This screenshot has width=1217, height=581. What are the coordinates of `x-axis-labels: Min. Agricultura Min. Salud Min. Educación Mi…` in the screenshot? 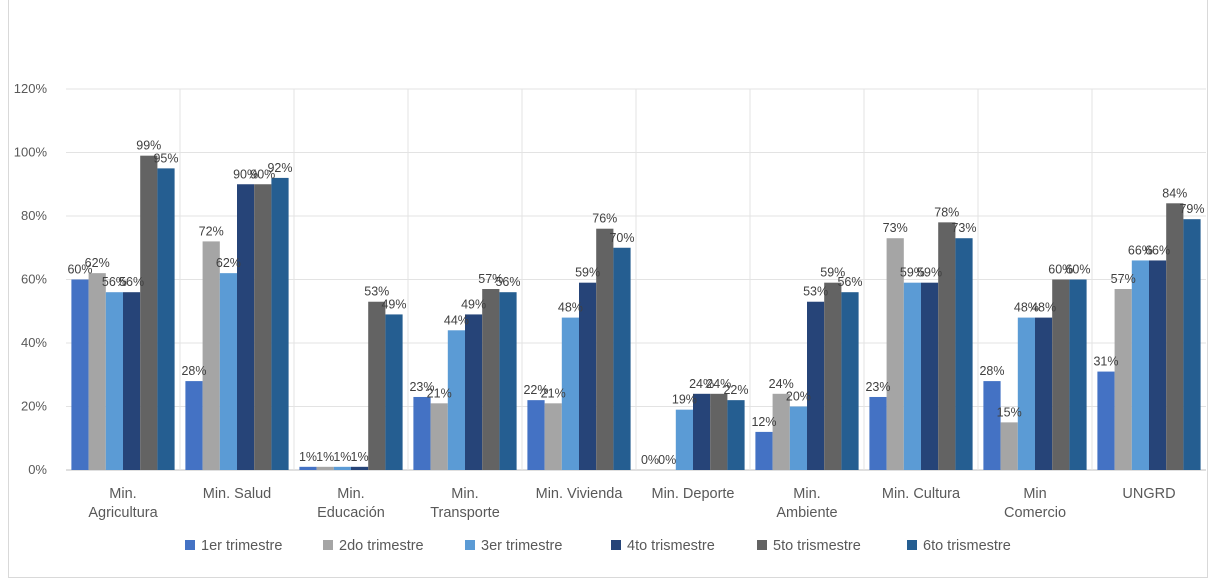 It's located at (631, 503).